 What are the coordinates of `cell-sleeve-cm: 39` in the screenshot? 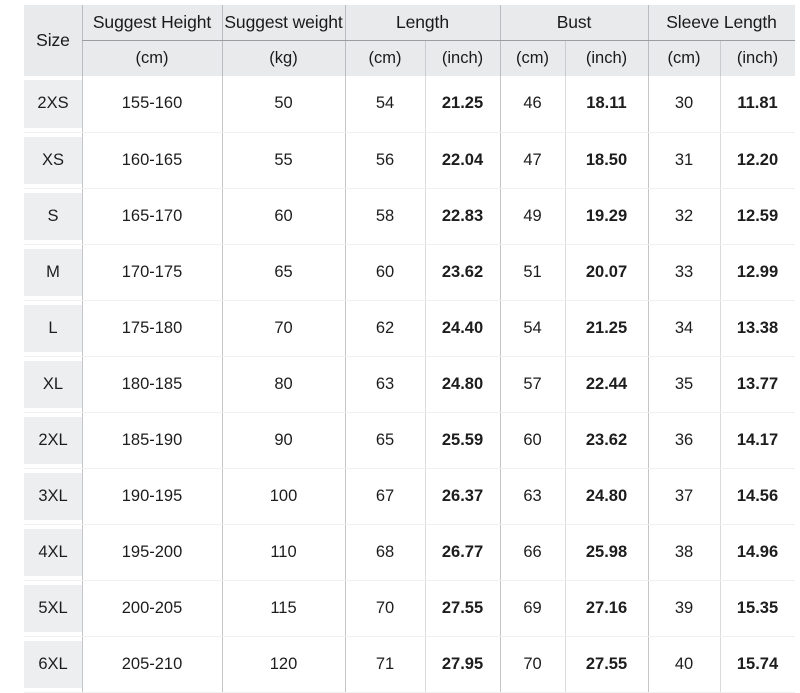 It's located at (684, 608).